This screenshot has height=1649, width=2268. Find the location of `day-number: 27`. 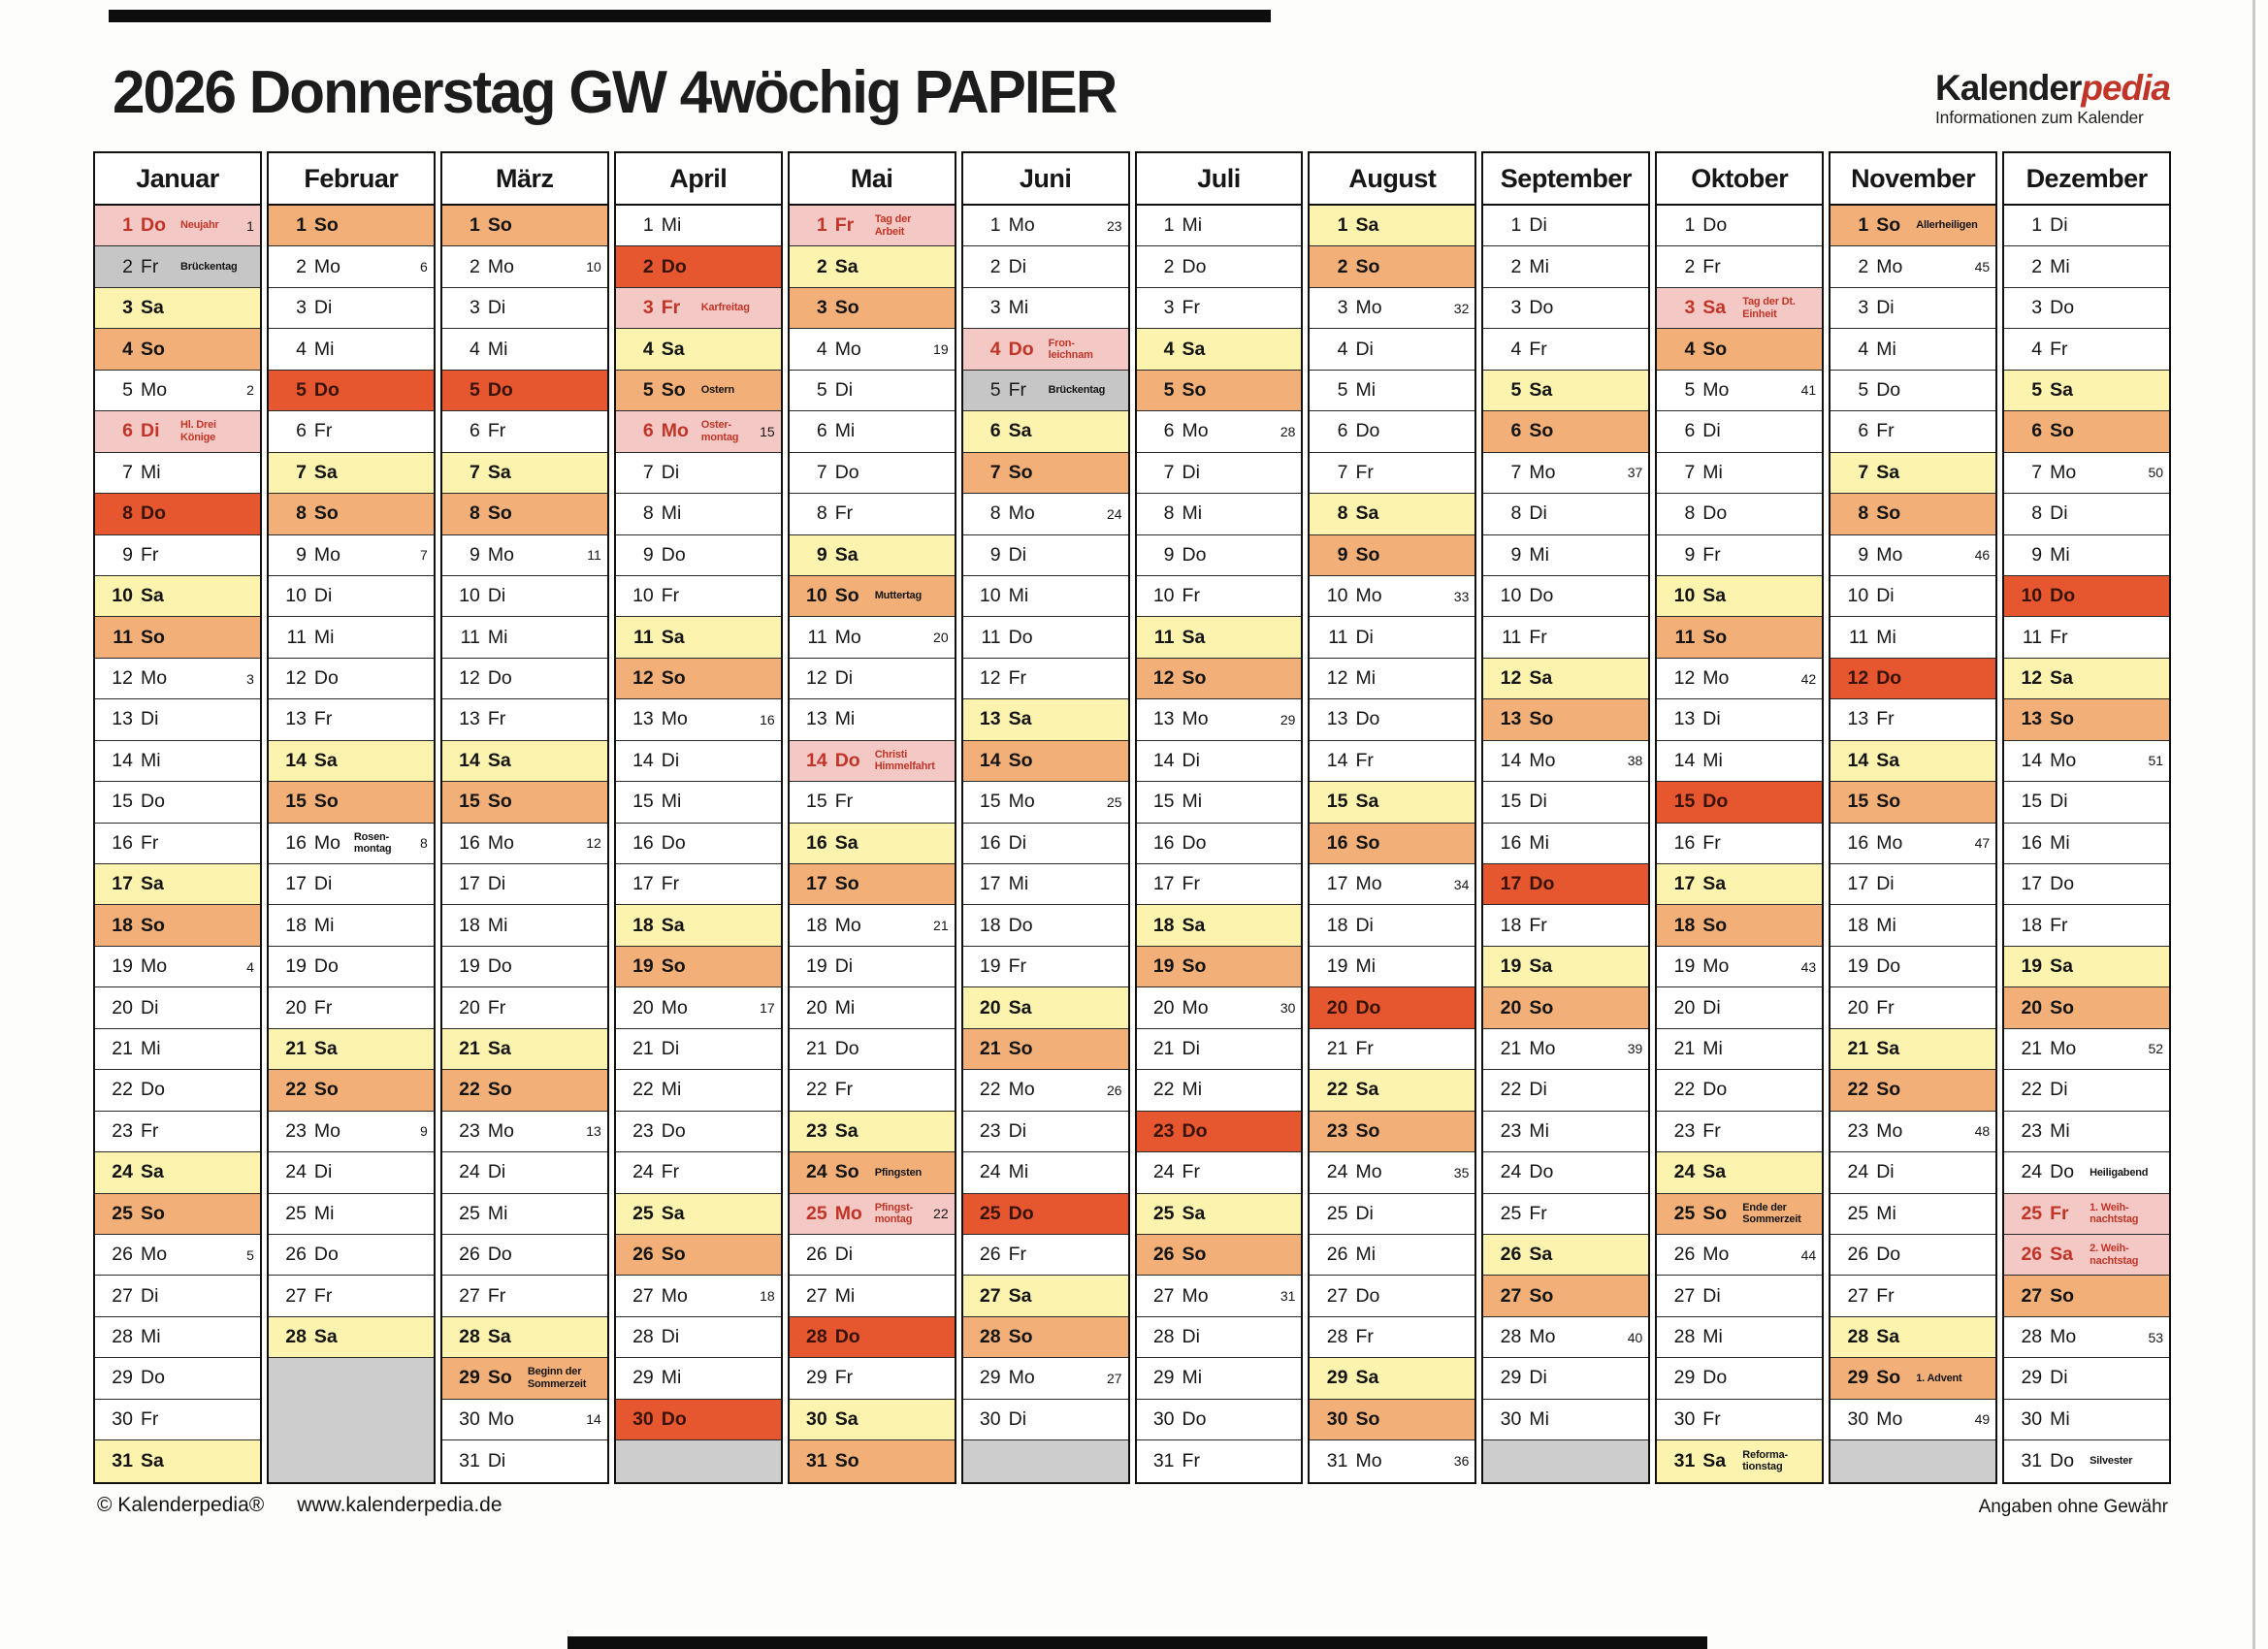

day-number: 27 is located at coordinates (1858, 1295).